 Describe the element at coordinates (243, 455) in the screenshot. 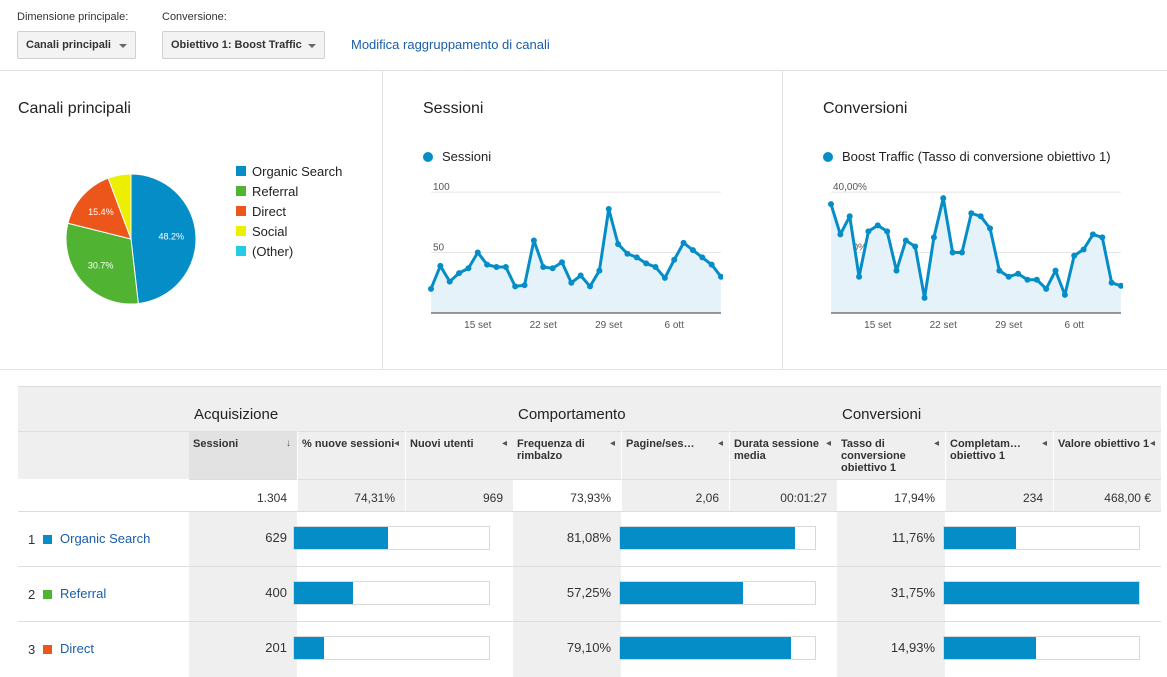

I see `column-header-sessions: Sessioni ↓` at that location.